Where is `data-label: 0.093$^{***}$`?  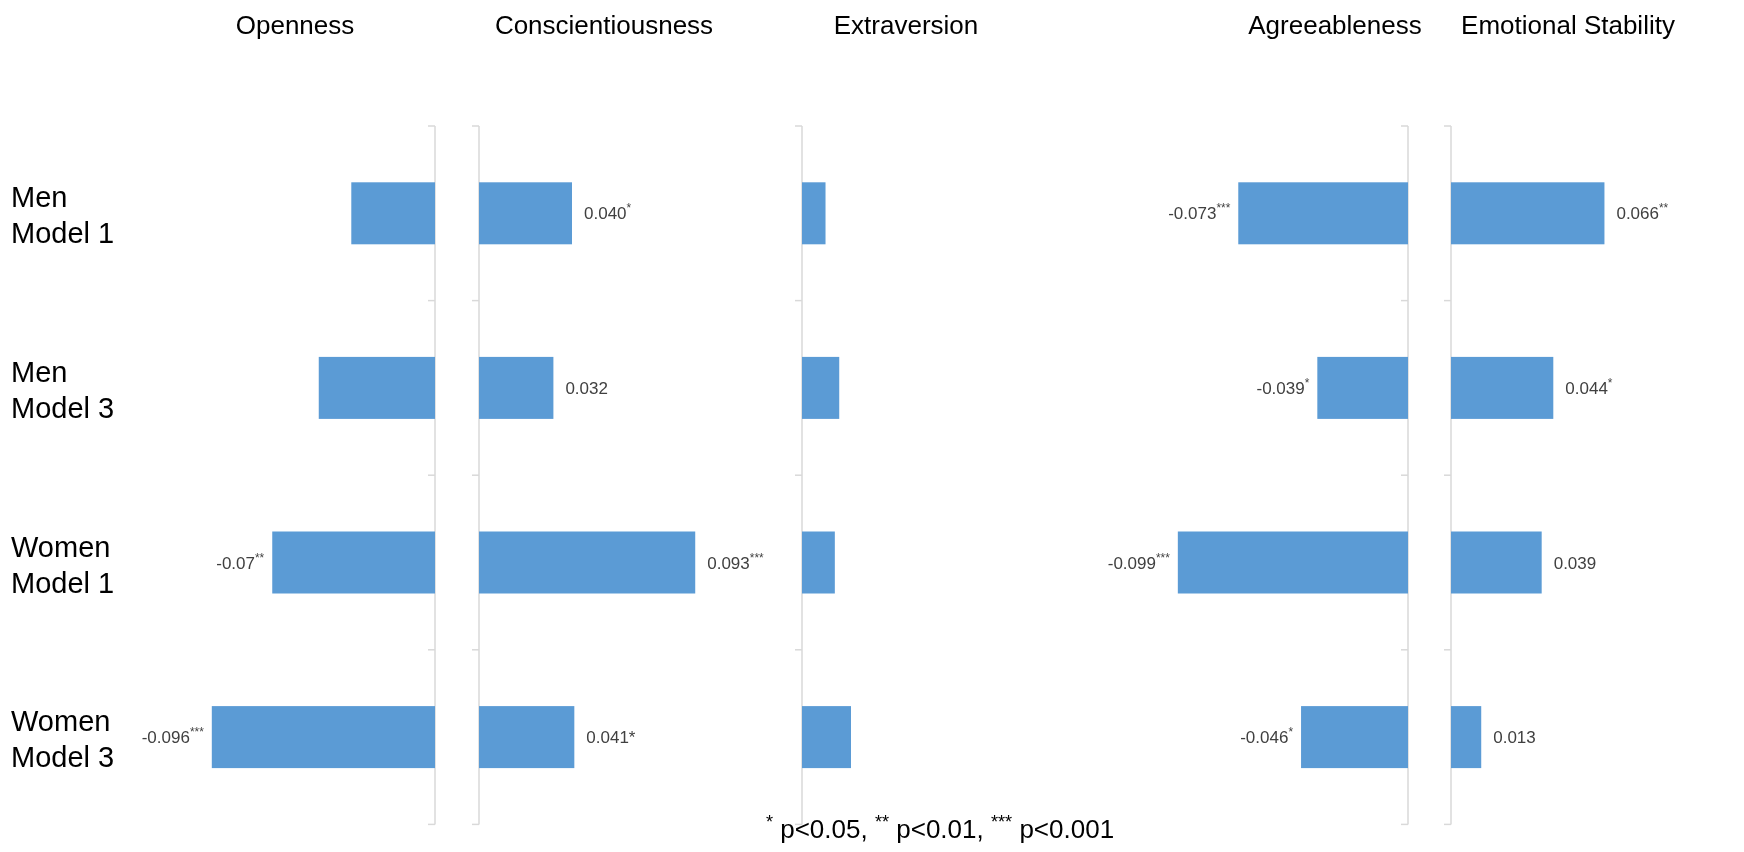 data-label: 0.093$^{***}$ is located at coordinates (736, 561).